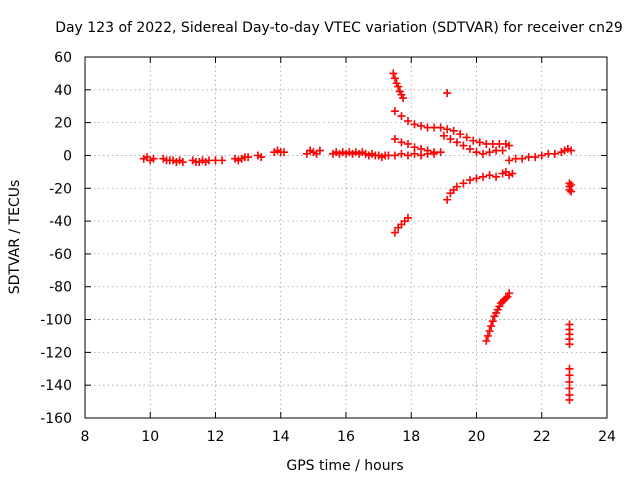 The image size is (640, 480). Describe the element at coordinates (401, 225) in the screenshot. I see `series-low-arc` at that location.